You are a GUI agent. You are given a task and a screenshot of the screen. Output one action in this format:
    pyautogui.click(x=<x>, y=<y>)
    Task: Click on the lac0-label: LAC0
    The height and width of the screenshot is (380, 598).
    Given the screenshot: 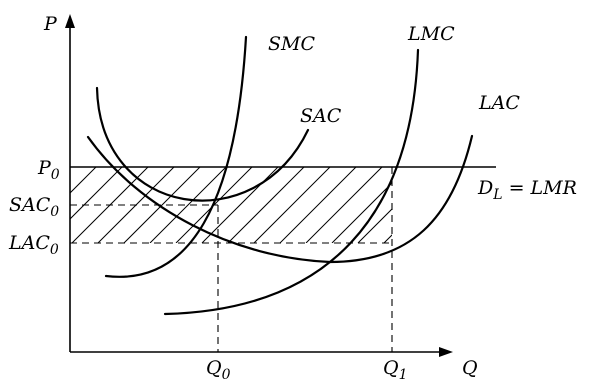 What is the action you would take?
    pyautogui.click(x=33, y=245)
    